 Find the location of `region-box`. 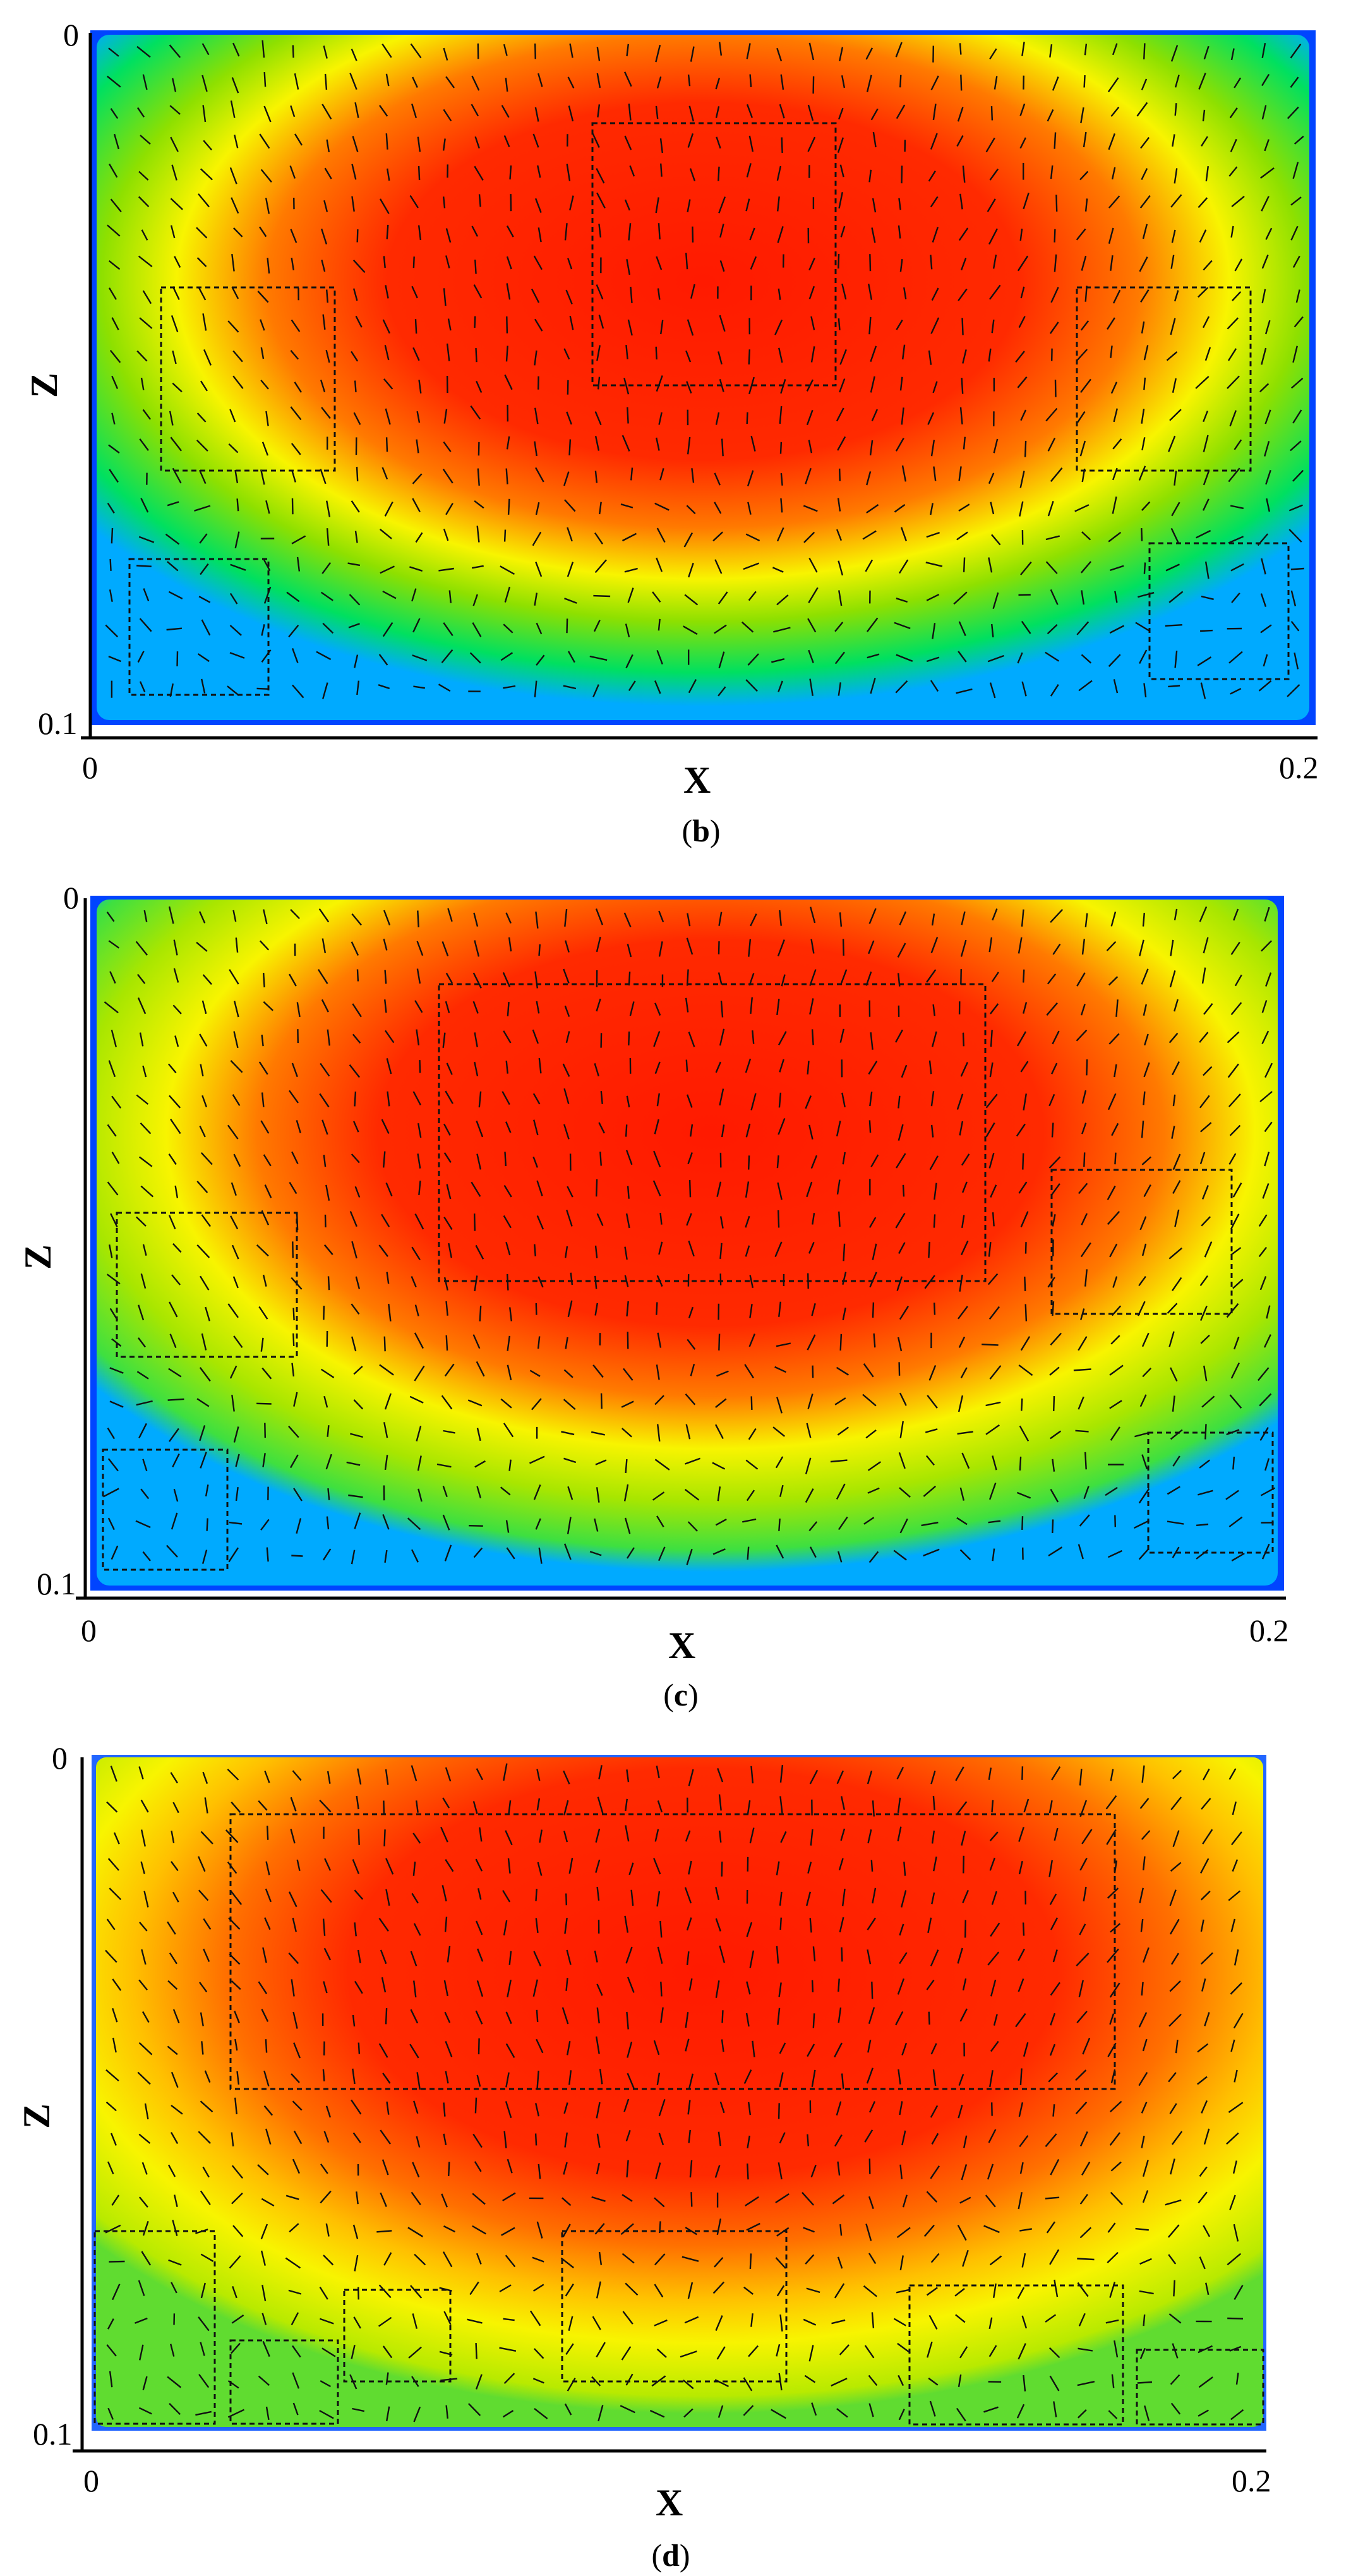

region-box is located at coordinates (398, 2336).